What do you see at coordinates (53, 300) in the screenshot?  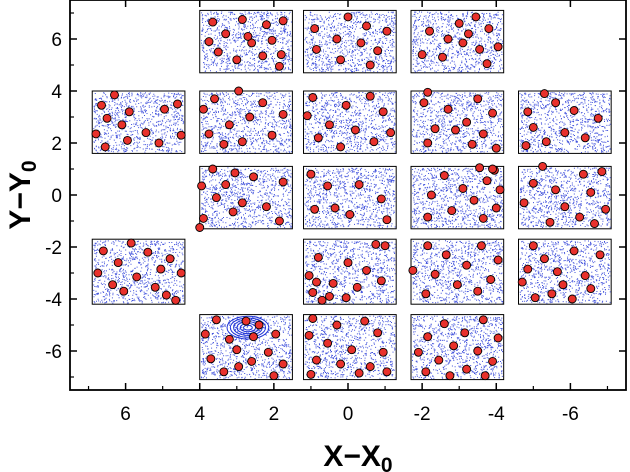 I see `y-tick-label: -4` at bounding box center [53, 300].